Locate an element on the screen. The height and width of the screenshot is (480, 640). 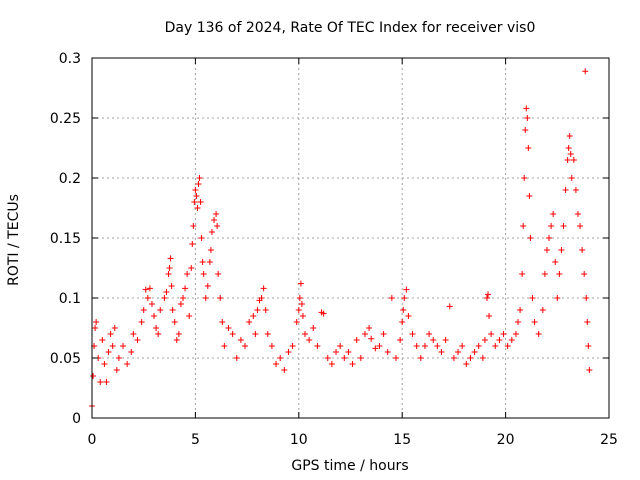
x-tick-label: 0 is located at coordinates (92, 440).